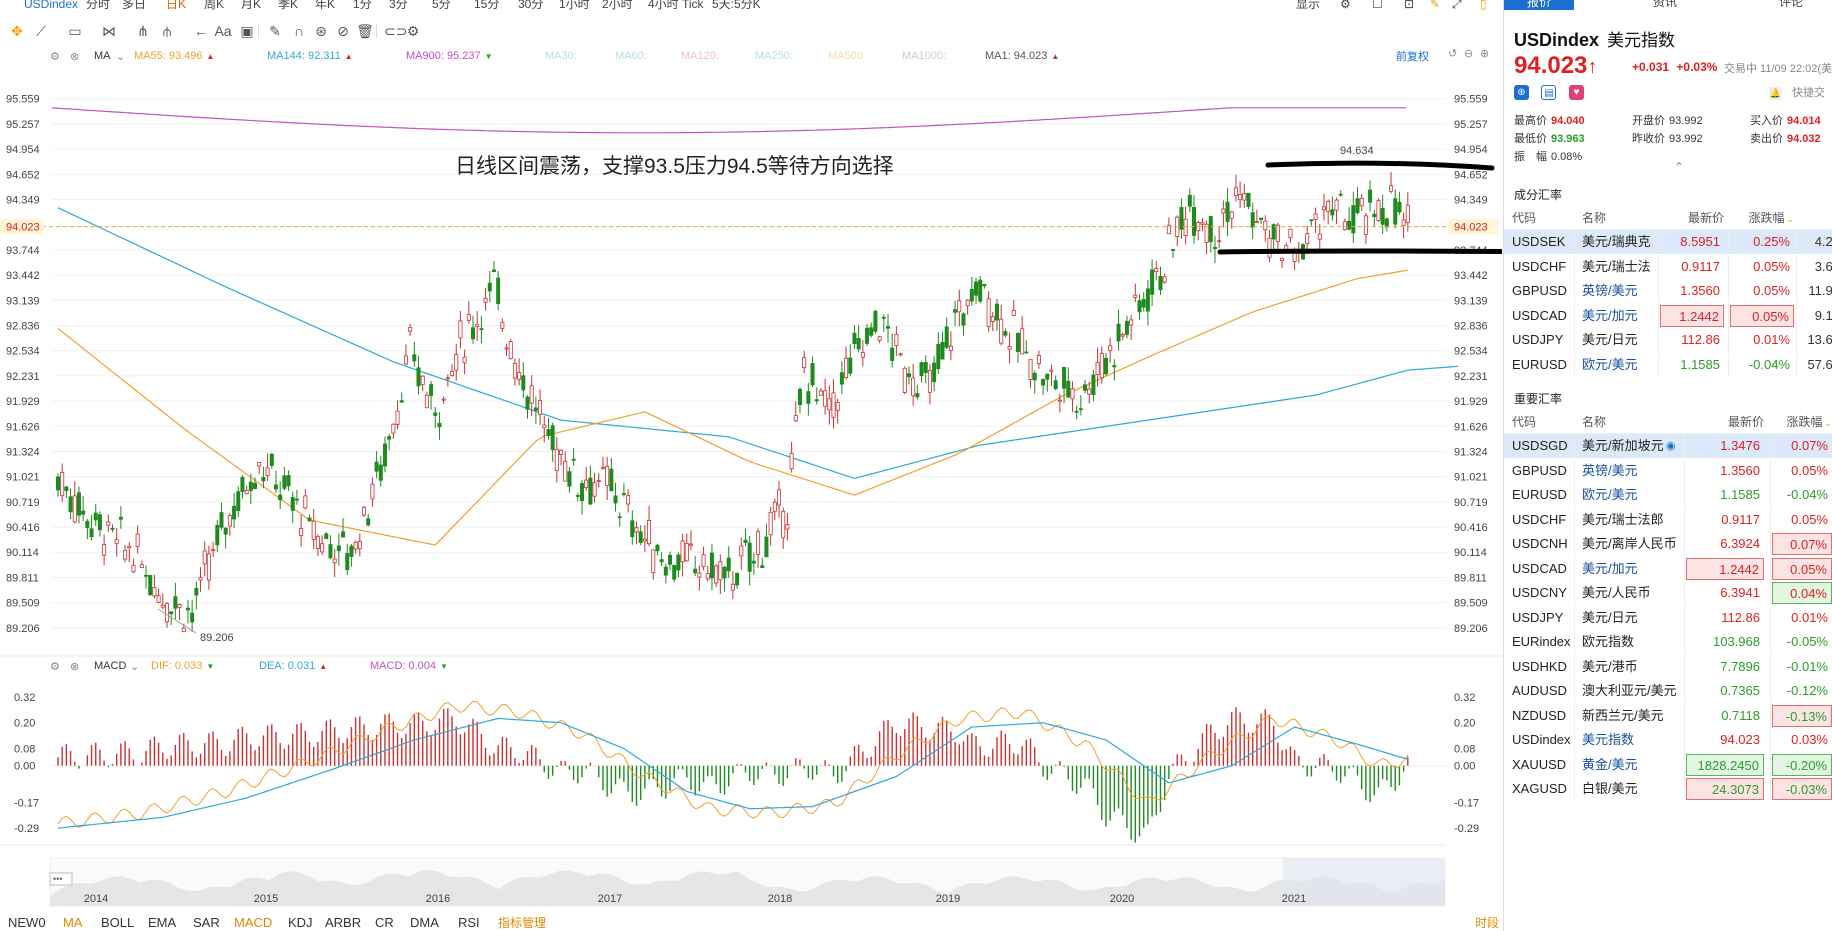  I want to click on fullscreen-icon: ⤢, so click(1457, 5).